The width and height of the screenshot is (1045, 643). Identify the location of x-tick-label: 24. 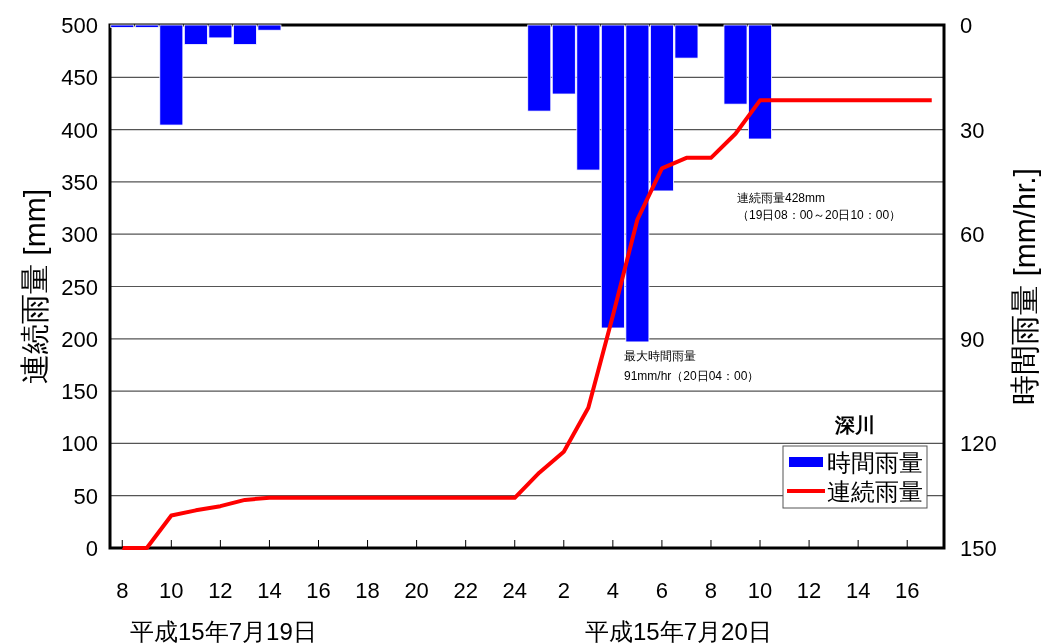
(514, 590).